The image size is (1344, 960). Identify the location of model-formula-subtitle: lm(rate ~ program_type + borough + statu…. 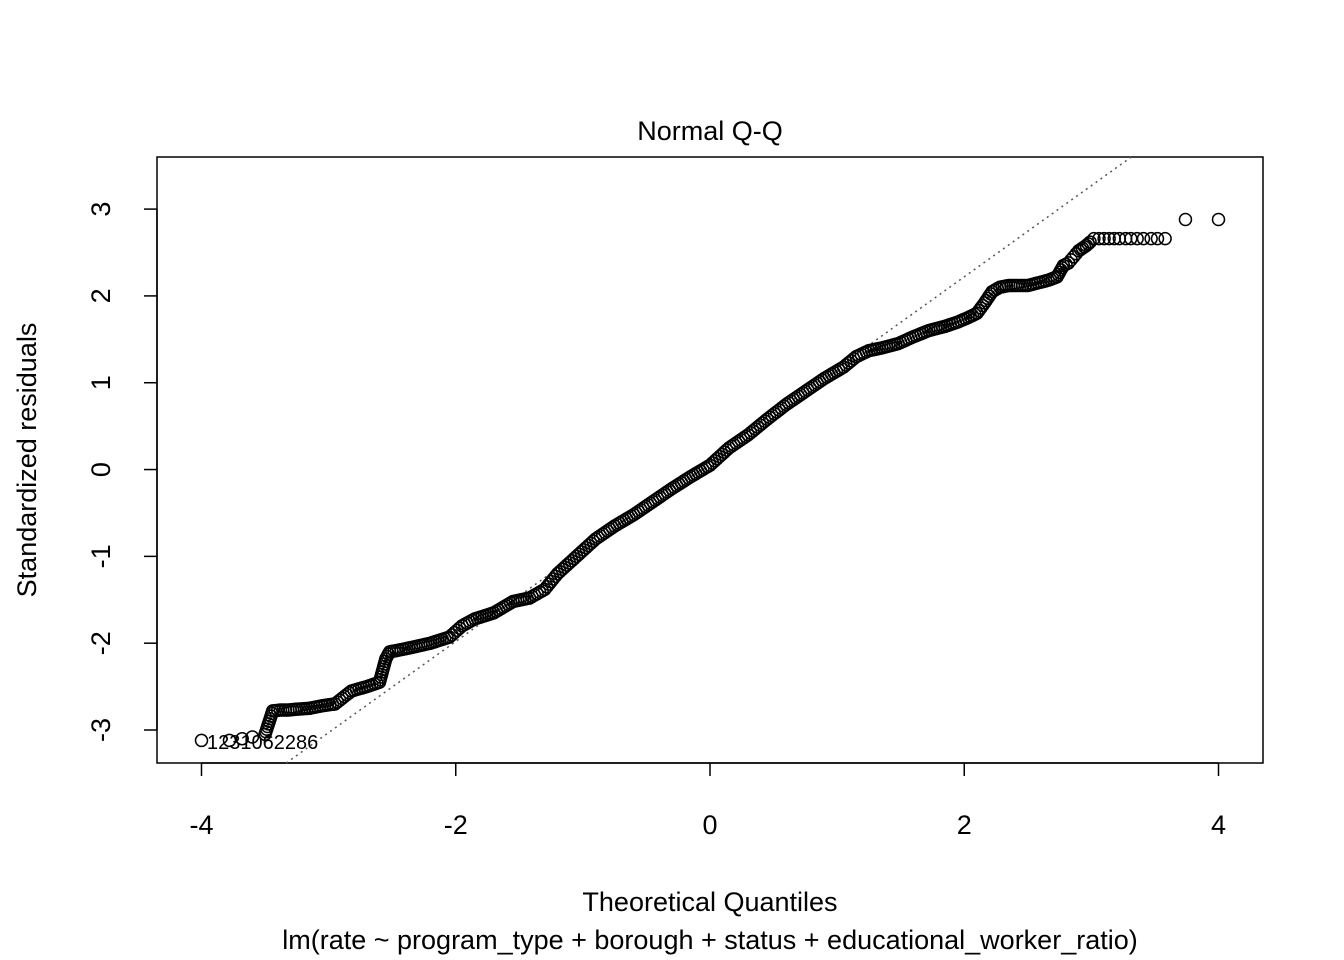
(709, 940).